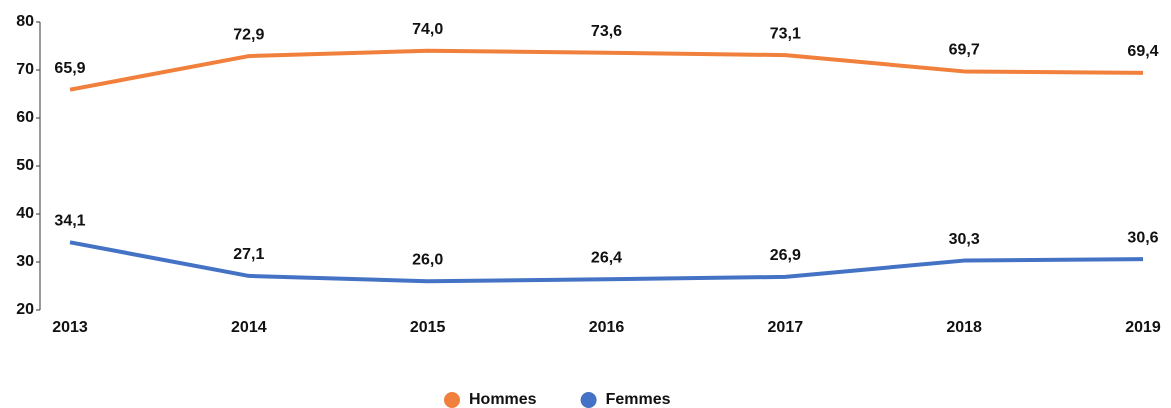 This screenshot has height=408, width=1171. I want to click on legend-label: Hommes, so click(503, 399).